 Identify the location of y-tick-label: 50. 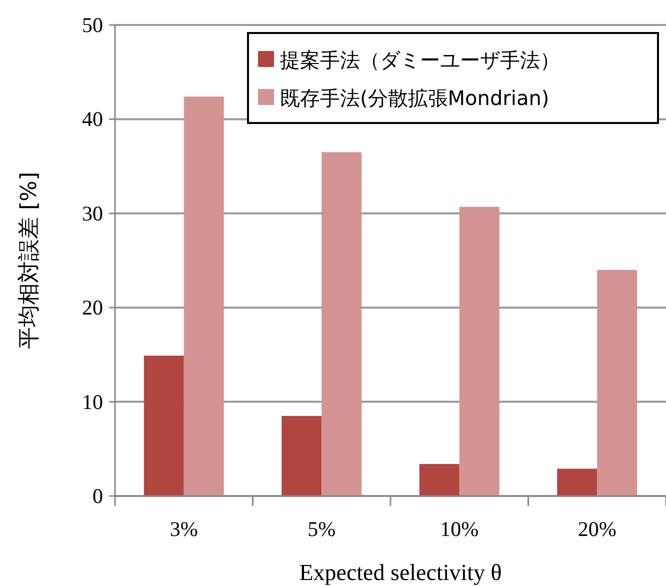
(92, 25).